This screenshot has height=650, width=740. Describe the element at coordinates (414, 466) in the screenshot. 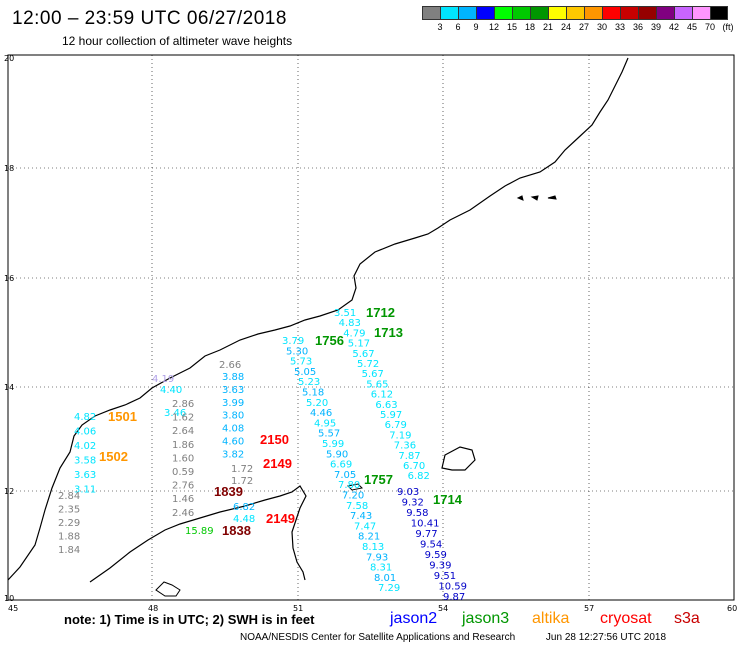

I see `track-a-value: 6.70` at that location.